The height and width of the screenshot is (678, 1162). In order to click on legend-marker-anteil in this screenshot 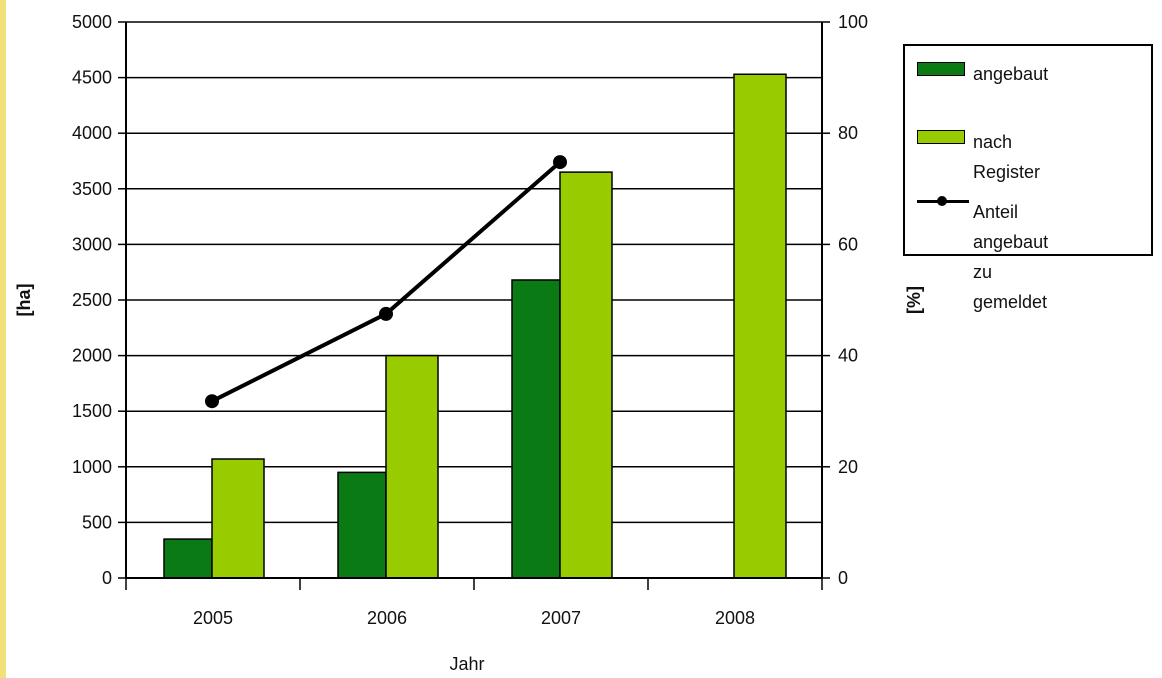, I will do `click(942, 201)`.